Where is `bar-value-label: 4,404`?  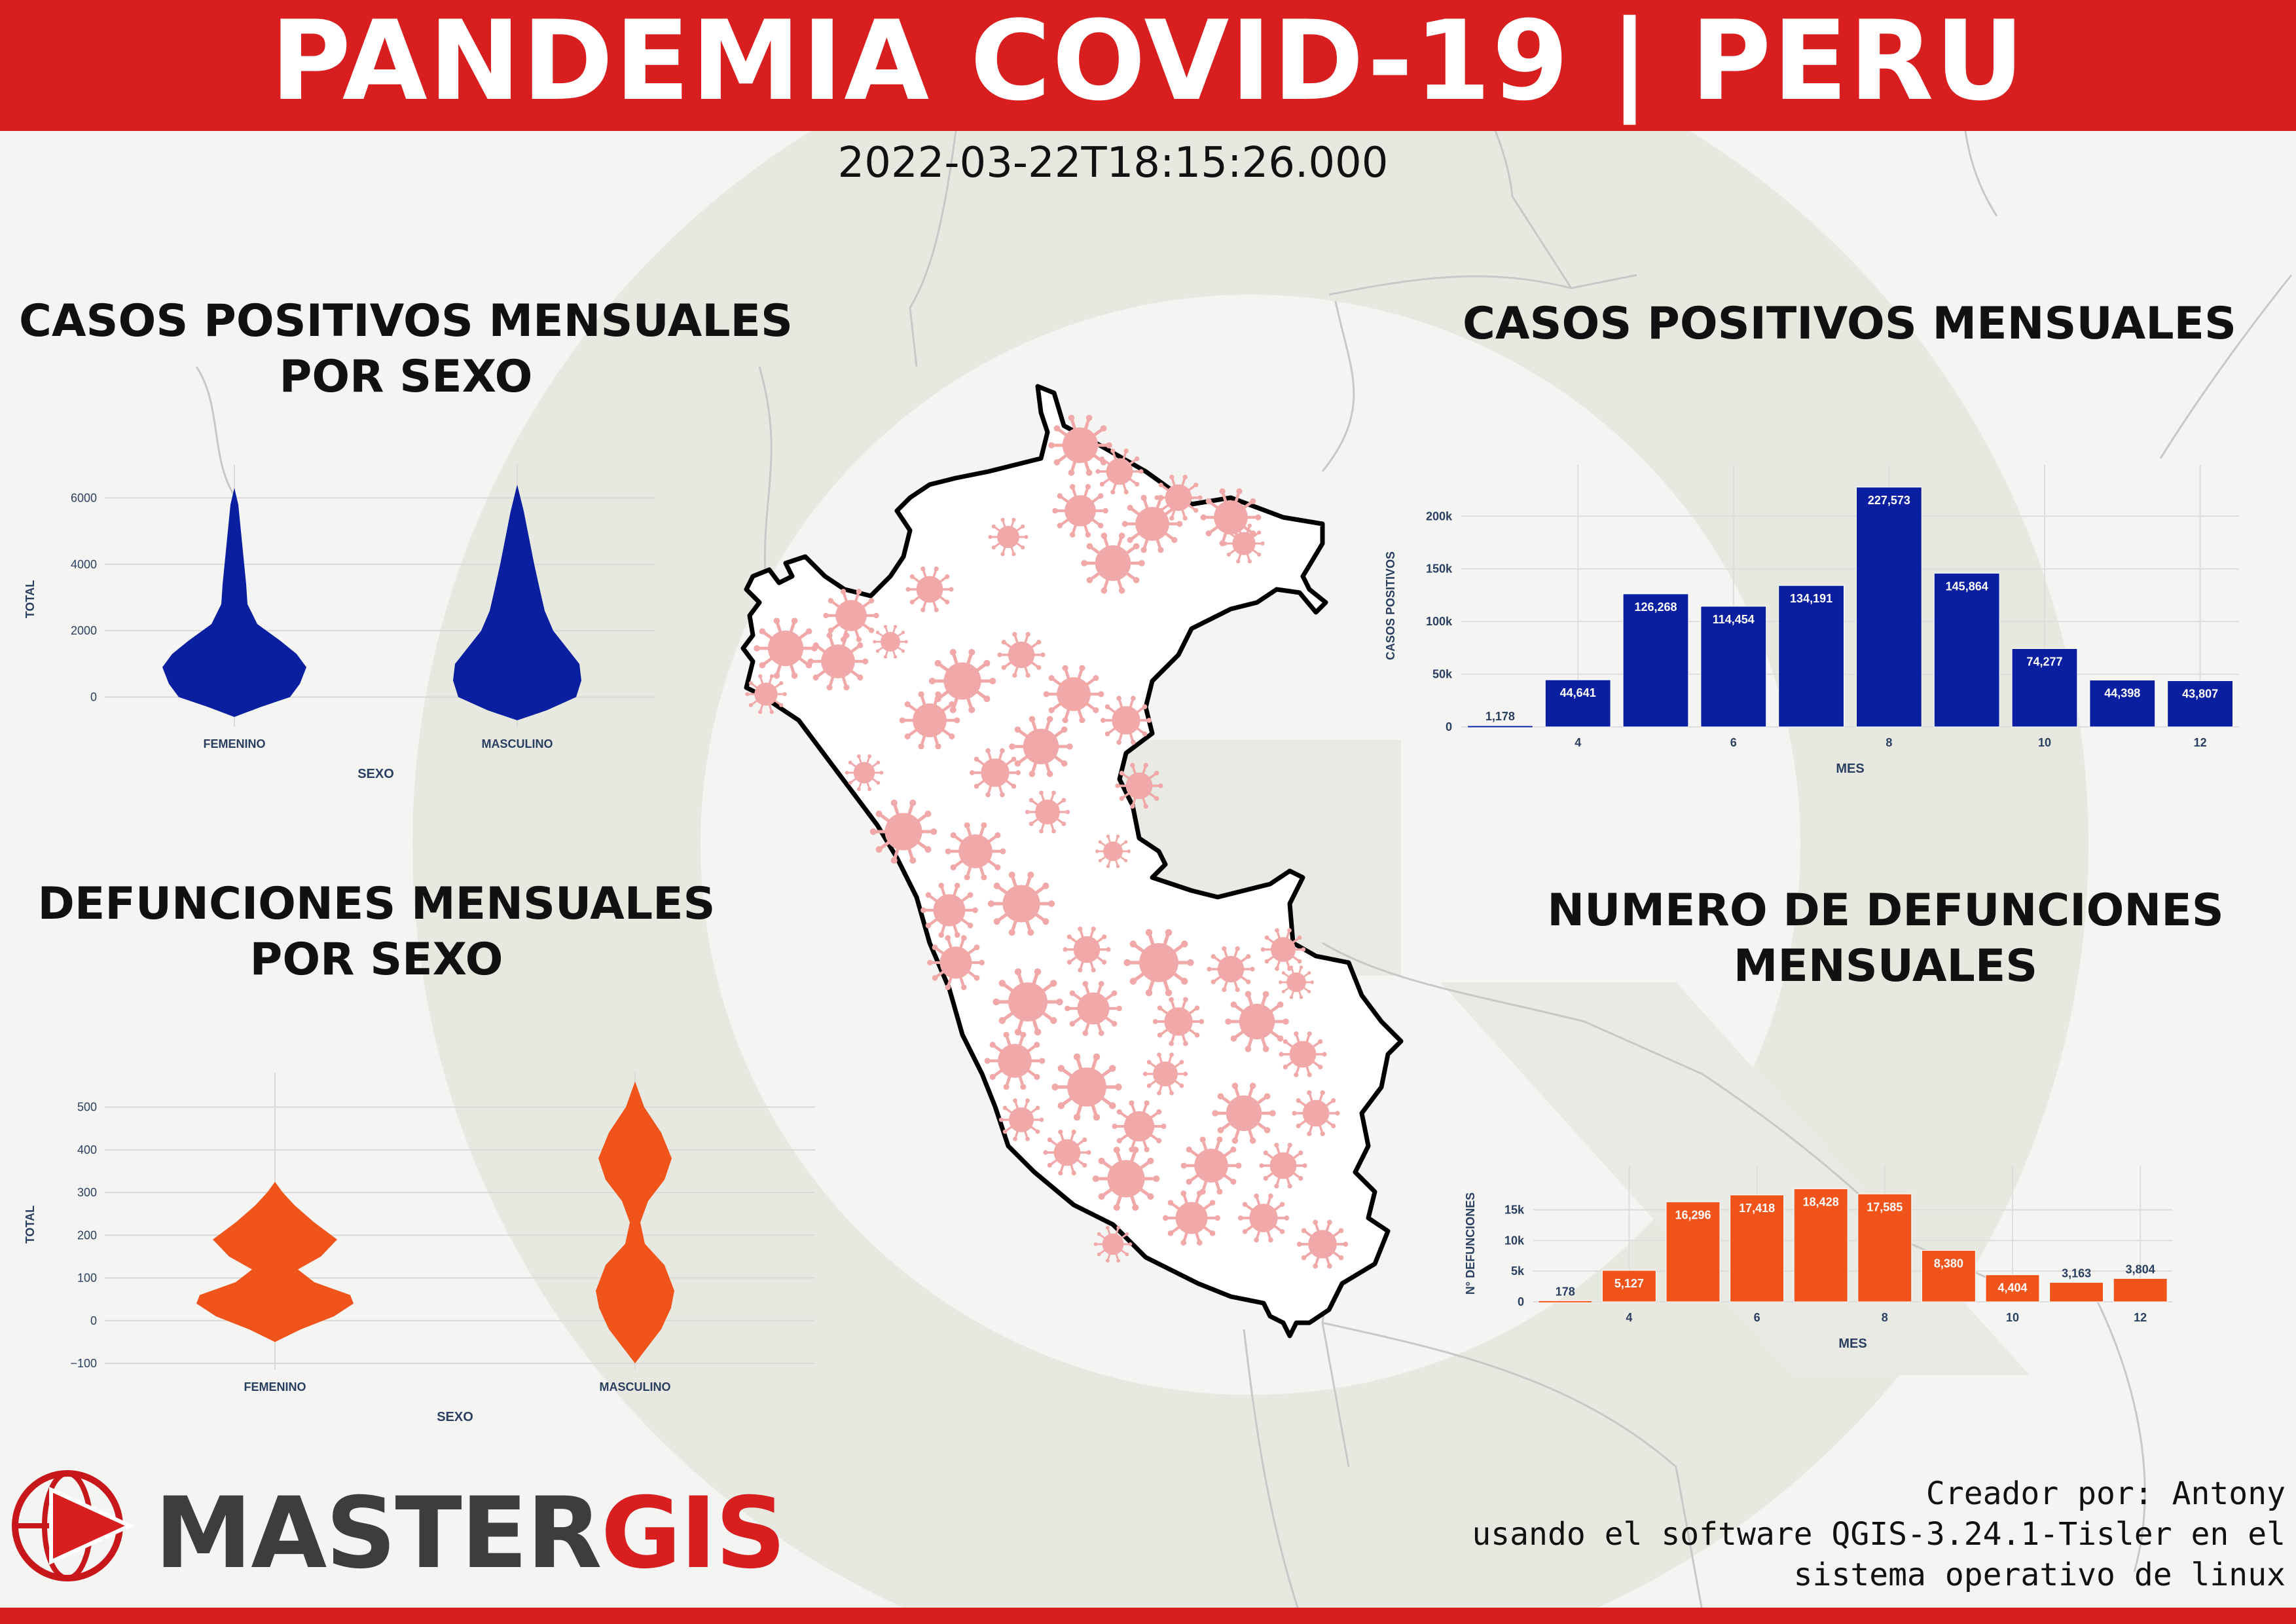
bar-value-label: 4,404 is located at coordinates (2012, 1288).